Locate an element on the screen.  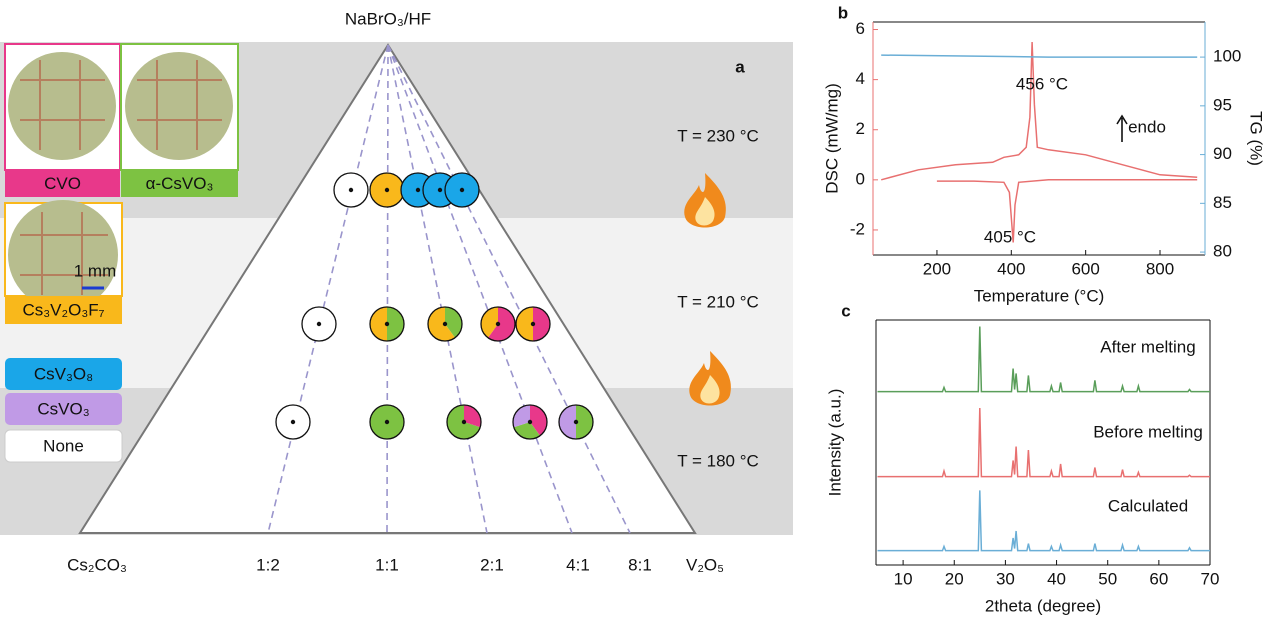
x-tick-label: 50 is located at coordinates (1107, 578).